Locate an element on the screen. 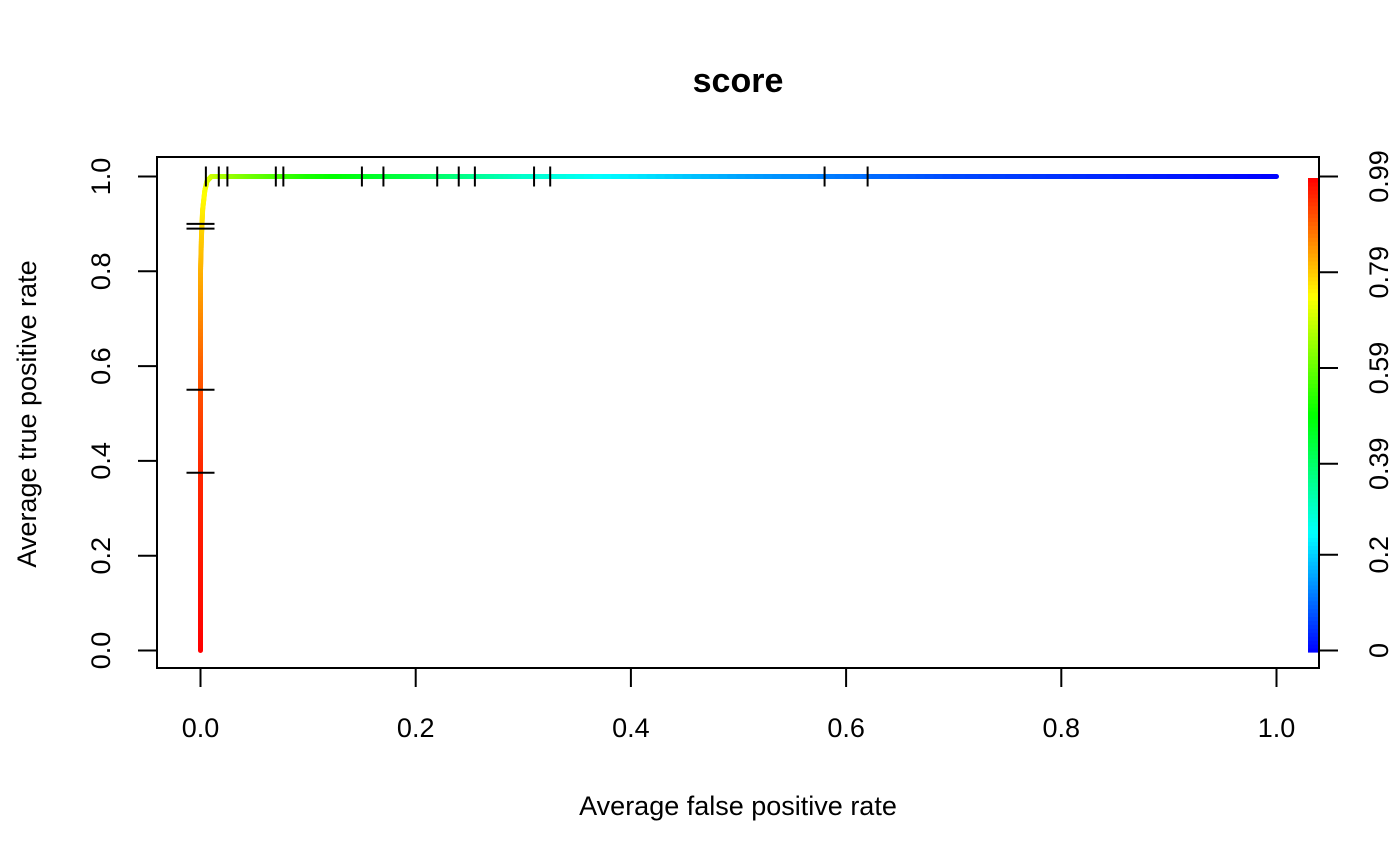 Image resolution: width=1400 pixels, height=865 pixels. x-tick-label: 0.4 is located at coordinates (631, 728).